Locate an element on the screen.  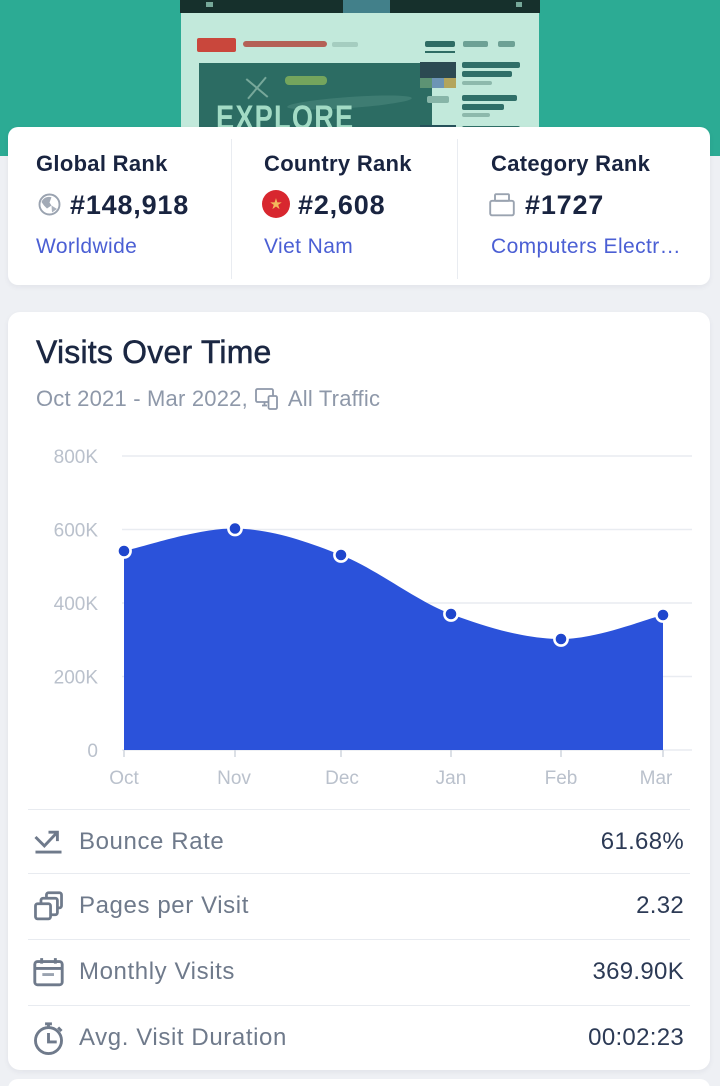
svg-text: 0 is located at coordinates (92, 751).